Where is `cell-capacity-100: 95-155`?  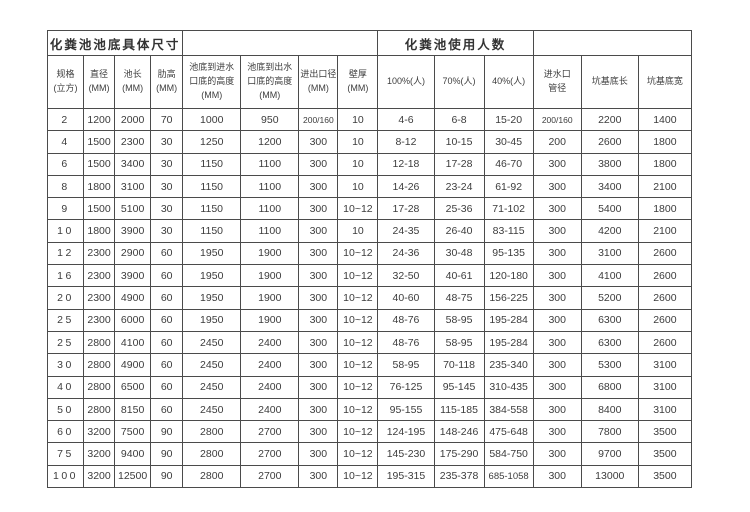 cell-capacity-100: 95-155 is located at coordinates (406, 409).